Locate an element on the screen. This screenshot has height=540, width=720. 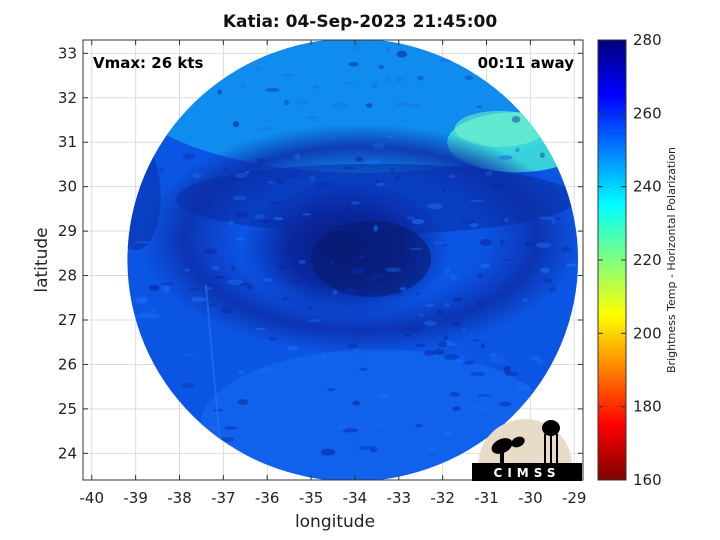
logo-water-tower is located at coordinates (551, 442).